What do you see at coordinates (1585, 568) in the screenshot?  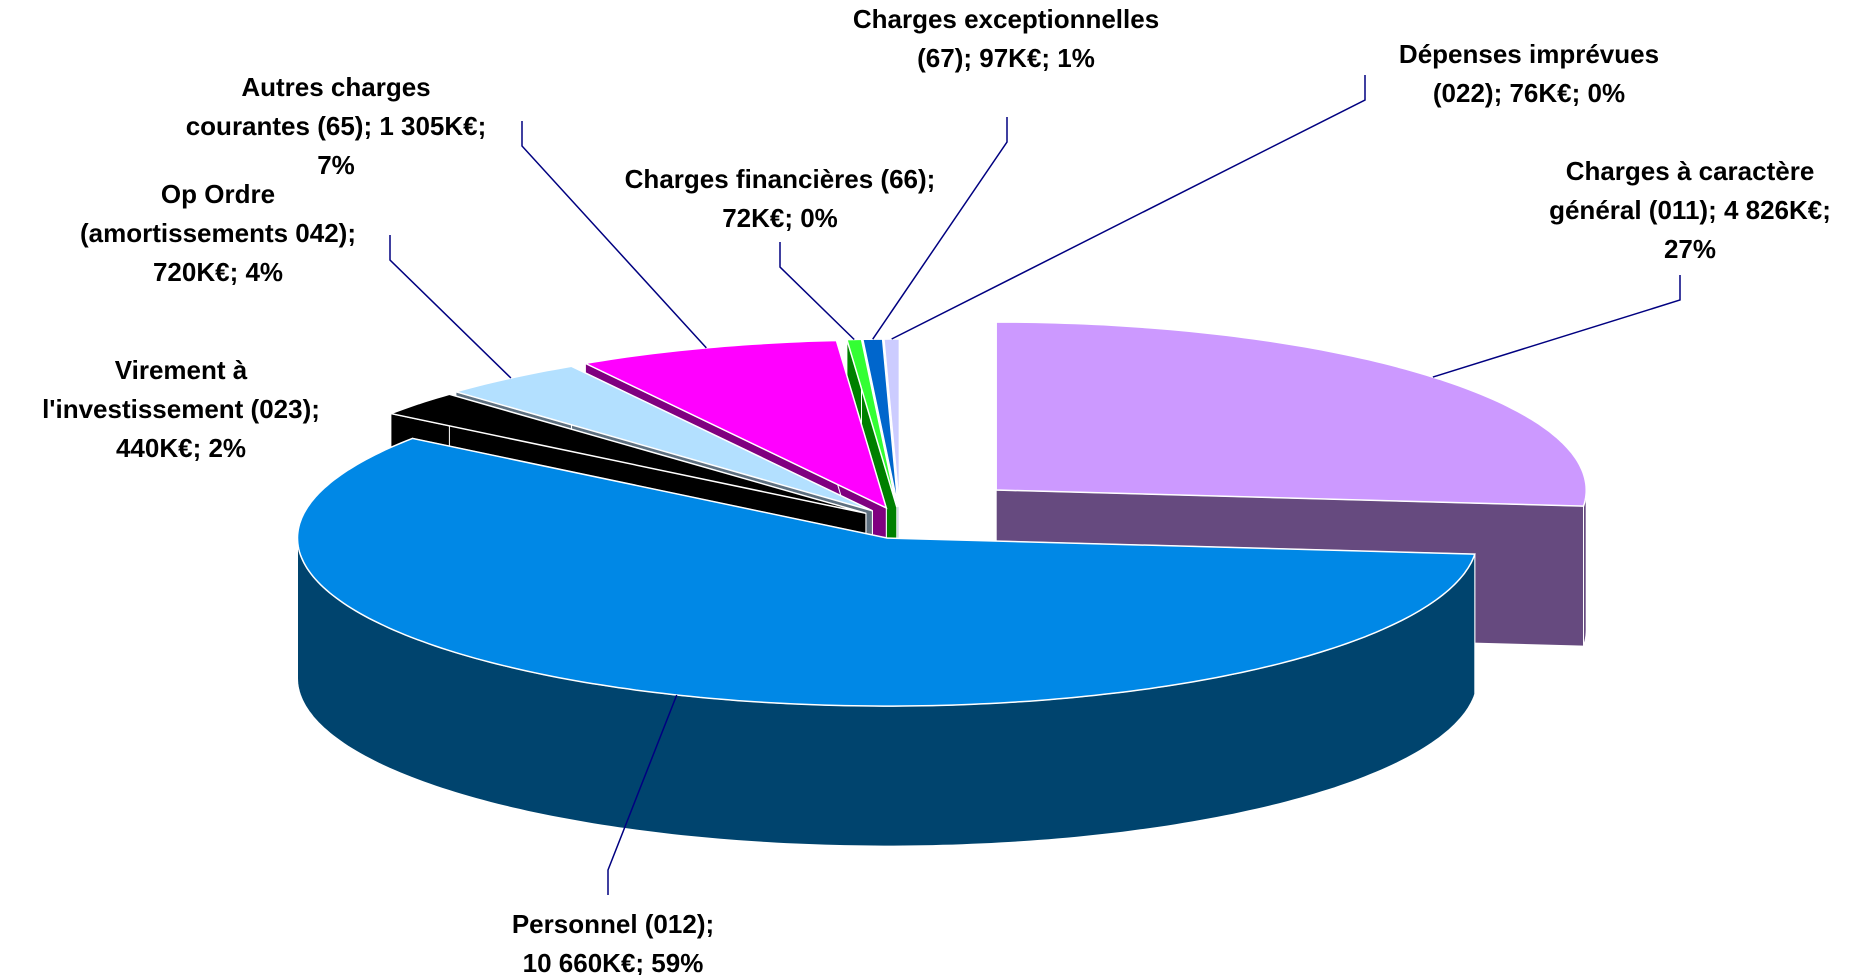 I see `slice-side` at bounding box center [1585, 568].